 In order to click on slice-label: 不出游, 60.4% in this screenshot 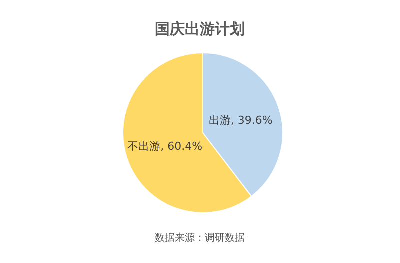, I will do `click(165, 146)`.